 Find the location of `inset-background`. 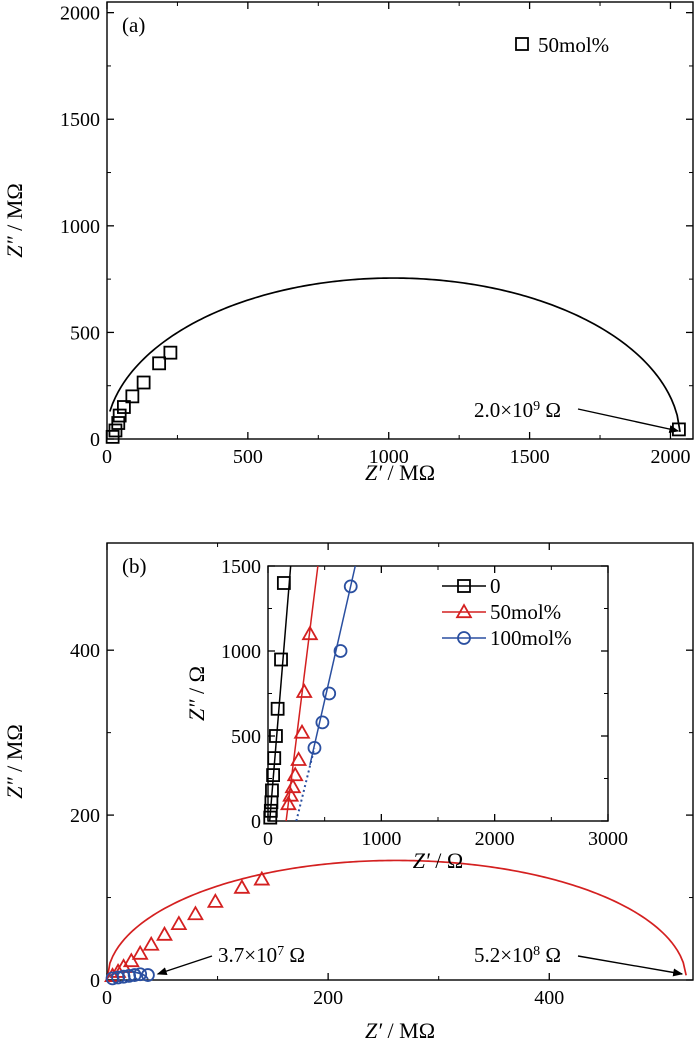

inset-background is located at coordinates (438, 693).